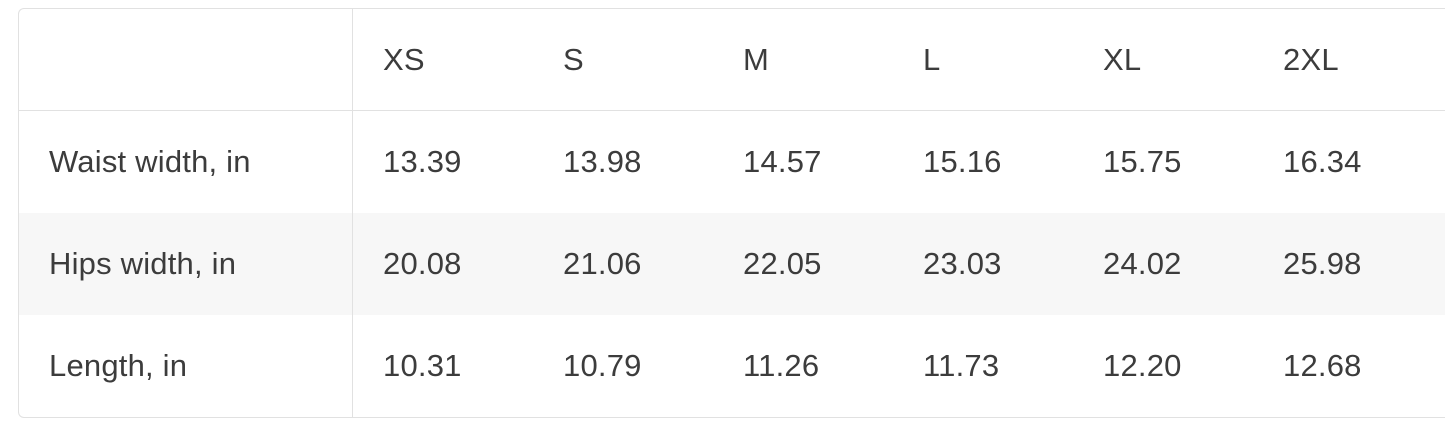  What do you see at coordinates (782, 161) in the screenshot?
I see `measurement-cell: 14.57` at bounding box center [782, 161].